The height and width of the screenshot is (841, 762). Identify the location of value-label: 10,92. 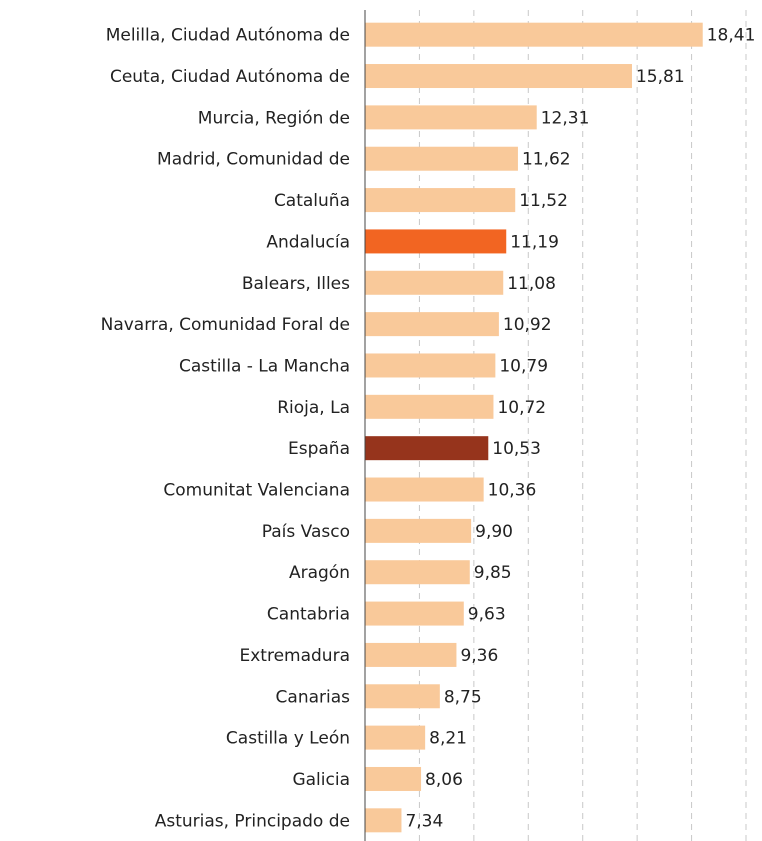
(527, 325).